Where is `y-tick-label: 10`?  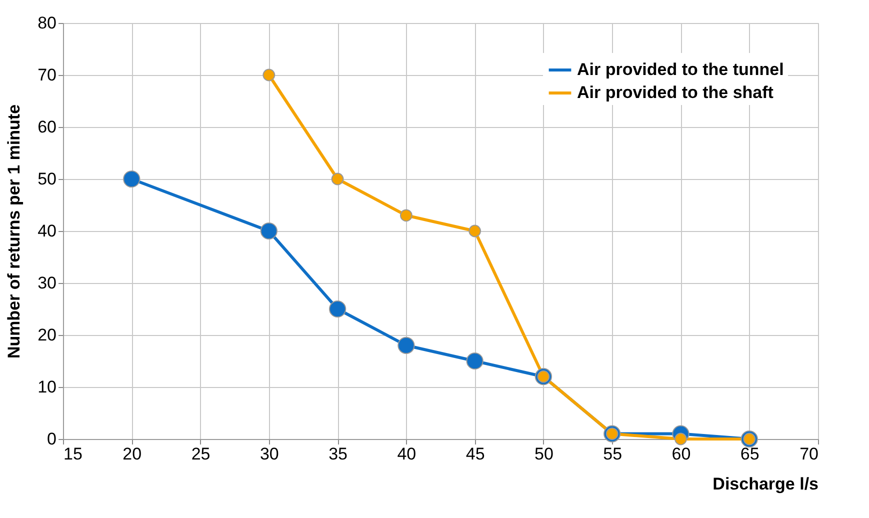
y-tick-label: 10 is located at coordinates (47, 387).